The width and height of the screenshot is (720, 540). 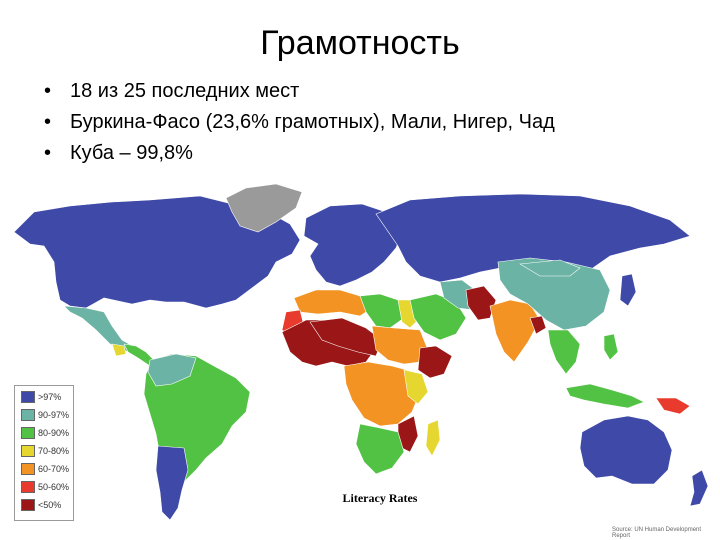 What do you see at coordinates (360, 43) in the screenshot?
I see `slide-title: Грамотность` at bounding box center [360, 43].